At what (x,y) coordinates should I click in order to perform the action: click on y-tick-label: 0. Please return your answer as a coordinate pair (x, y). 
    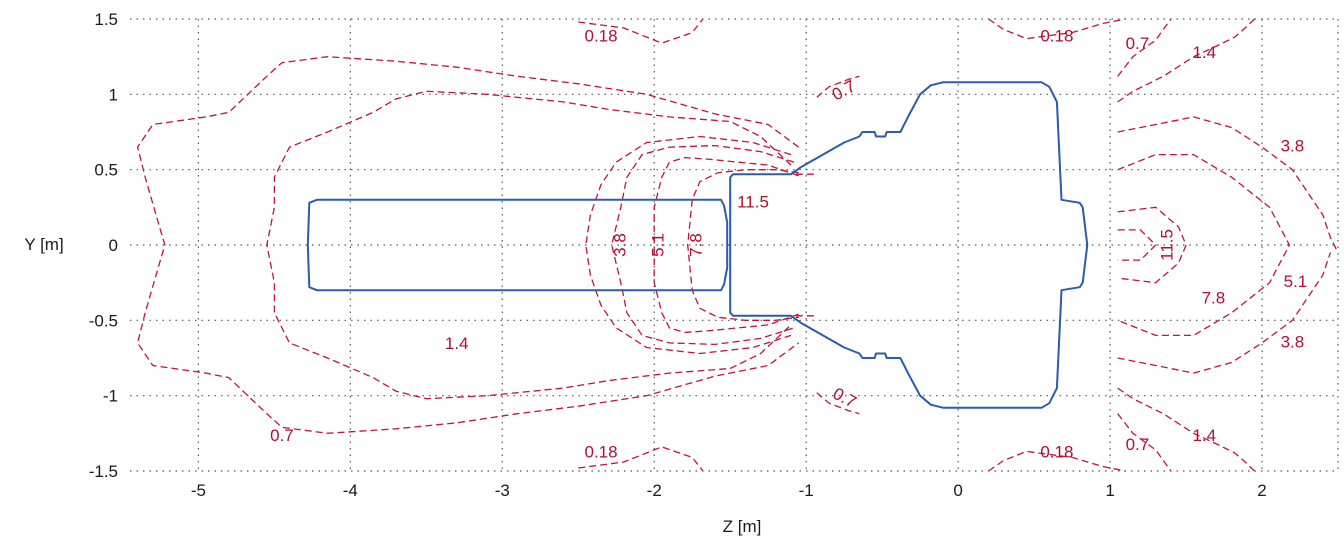
    Looking at the image, I should click on (113, 245).